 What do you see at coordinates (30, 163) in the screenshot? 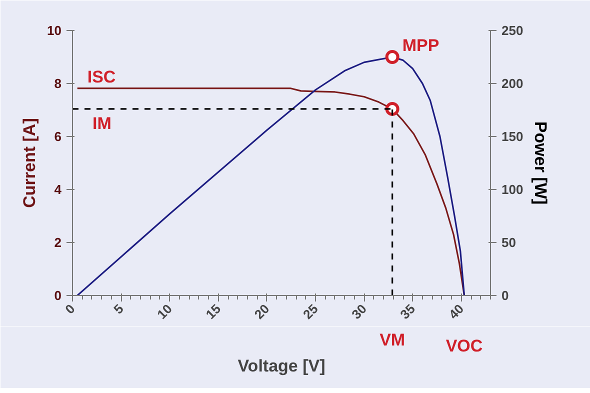
I see `y-axis-title: Current [A]` at bounding box center [30, 163].